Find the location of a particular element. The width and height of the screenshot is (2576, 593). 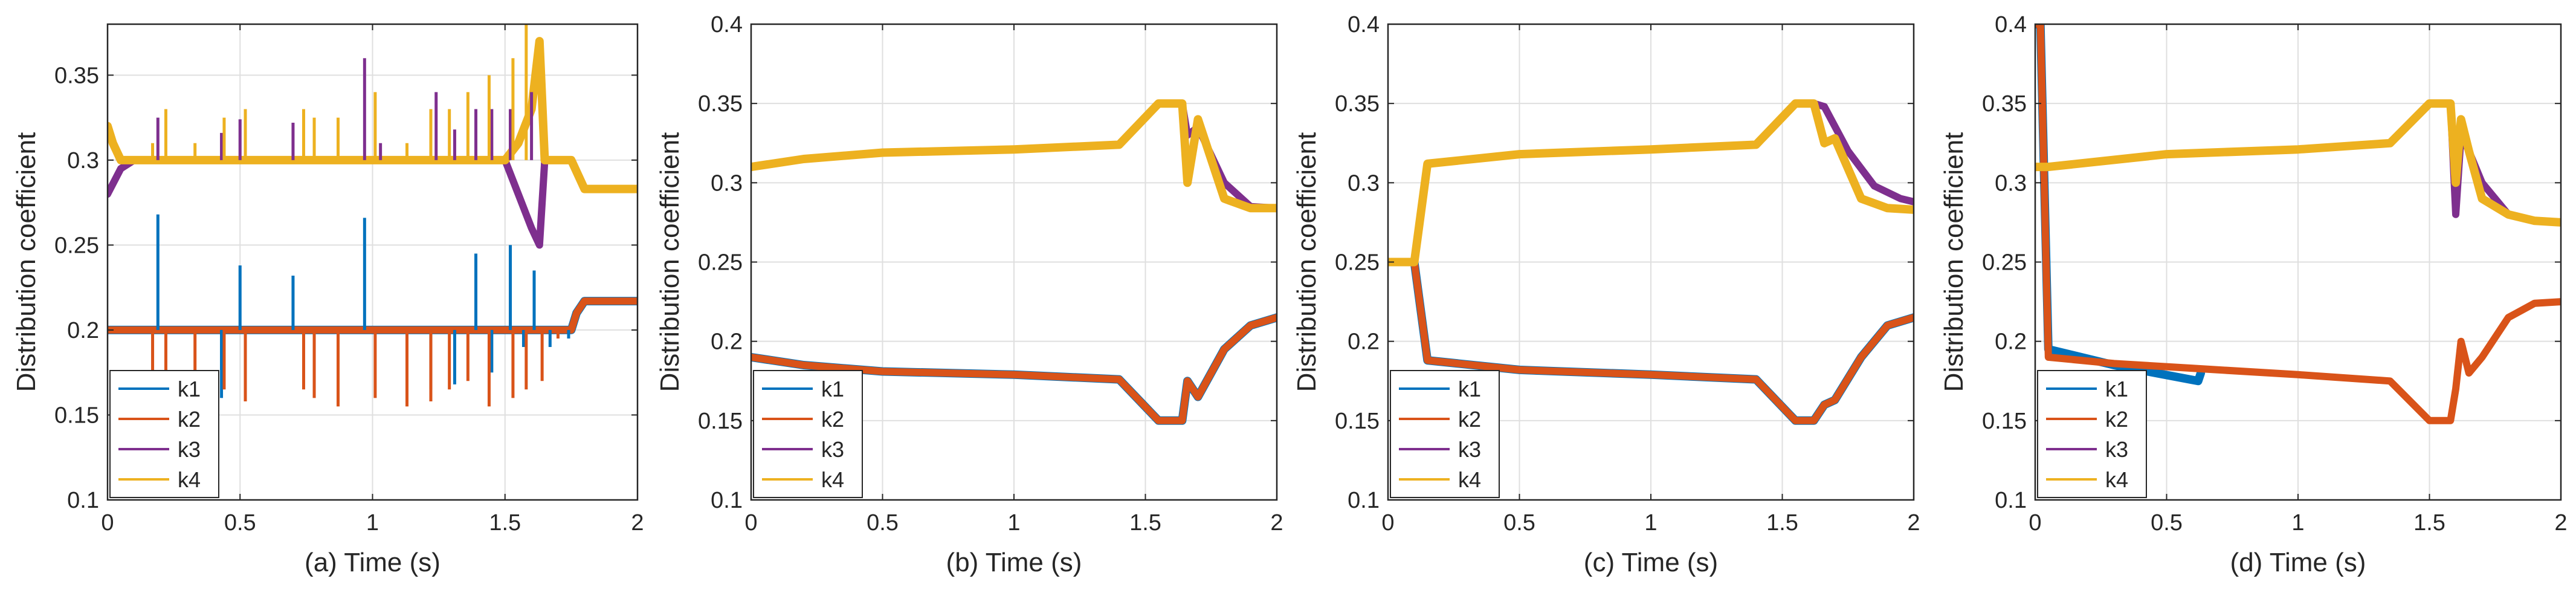

x-axis-label: (d) Time (s) is located at coordinates (2298, 562).